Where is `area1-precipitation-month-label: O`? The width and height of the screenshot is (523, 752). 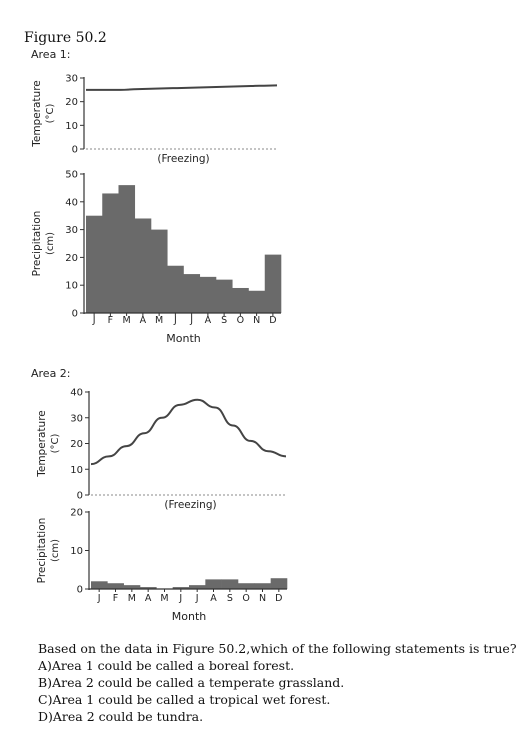 area1-precipitation-month-label: O is located at coordinates (240, 320).